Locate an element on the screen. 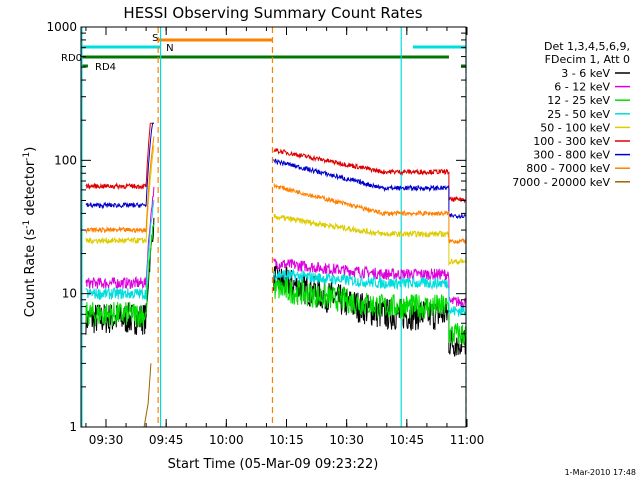 The width and height of the screenshot is (640, 480). x-tick-label: 10:15 is located at coordinates (286, 440).